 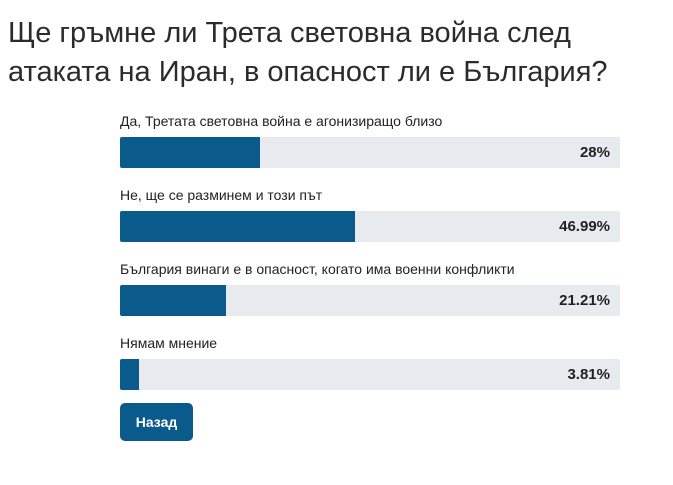 I want to click on poll-option-4: Нямам мнение 3.81%, so click(x=370, y=370).